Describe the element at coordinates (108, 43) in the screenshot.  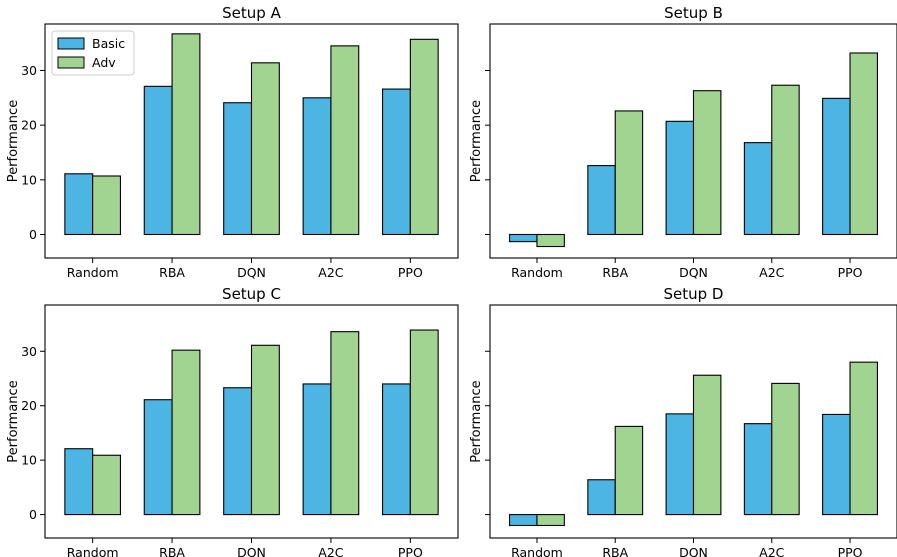
I see `legend-label-basic: Basic` at that location.